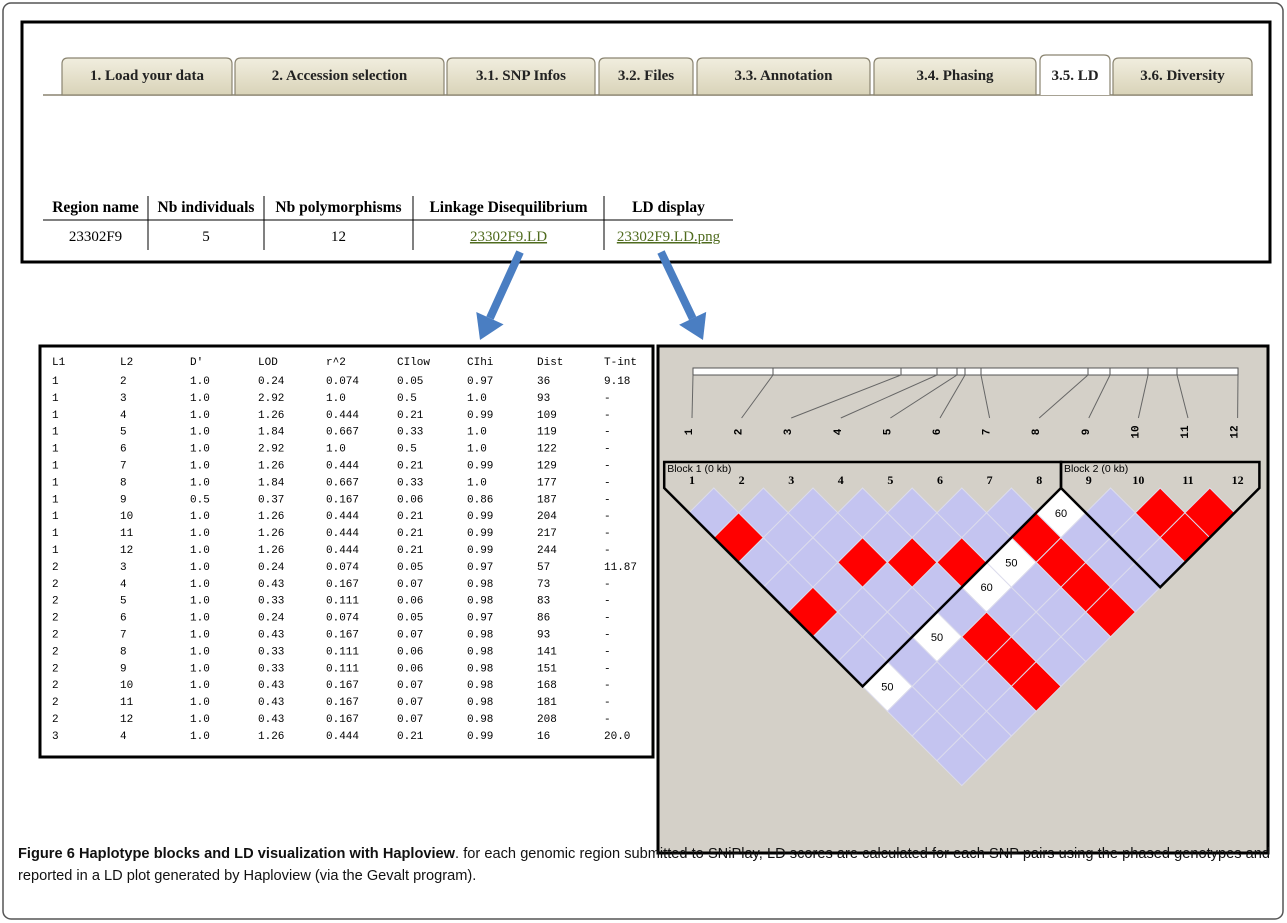 The height and width of the screenshot is (923, 1287). What do you see at coordinates (126, 720) in the screenshot?
I see `ld-cell: 12` at bounding box center [126, 720].